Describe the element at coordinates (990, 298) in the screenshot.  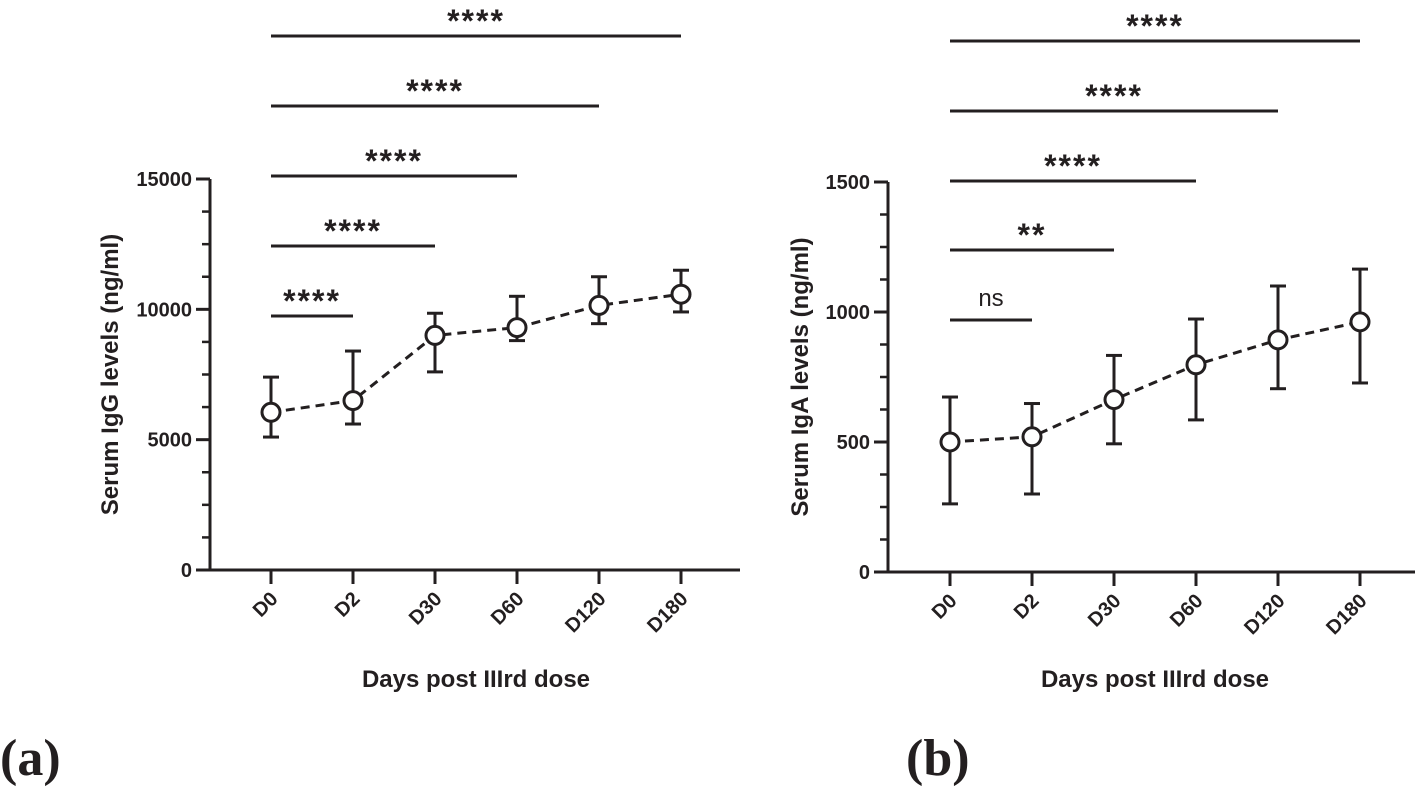
I see `significance-label: ns` at that location.